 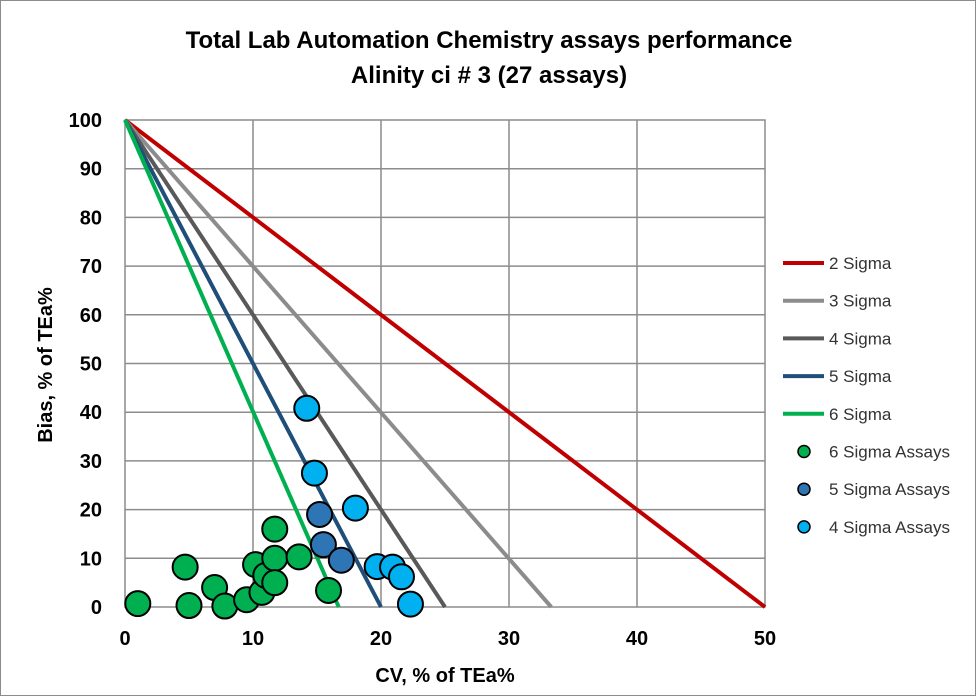 What do you see at coordinates (860, 376) in the screenshot?
I see `legend-label: 5 Sigma` at bounding box center [860, 376].